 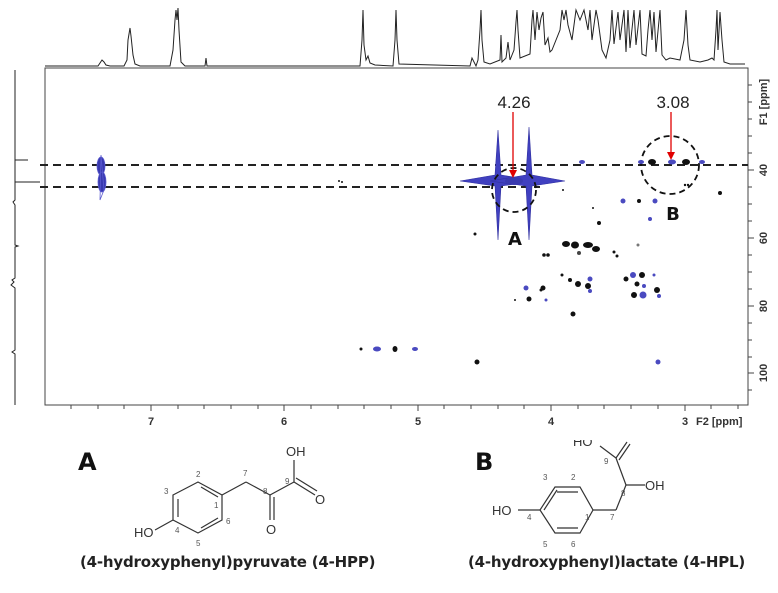 What do you see at coordinates (229, 496) in the screenshot?
I see `molecule-4-hpp: OH O O HO 1 2 3 4 5 6 7 8 9` at bounding box center [229, 496].